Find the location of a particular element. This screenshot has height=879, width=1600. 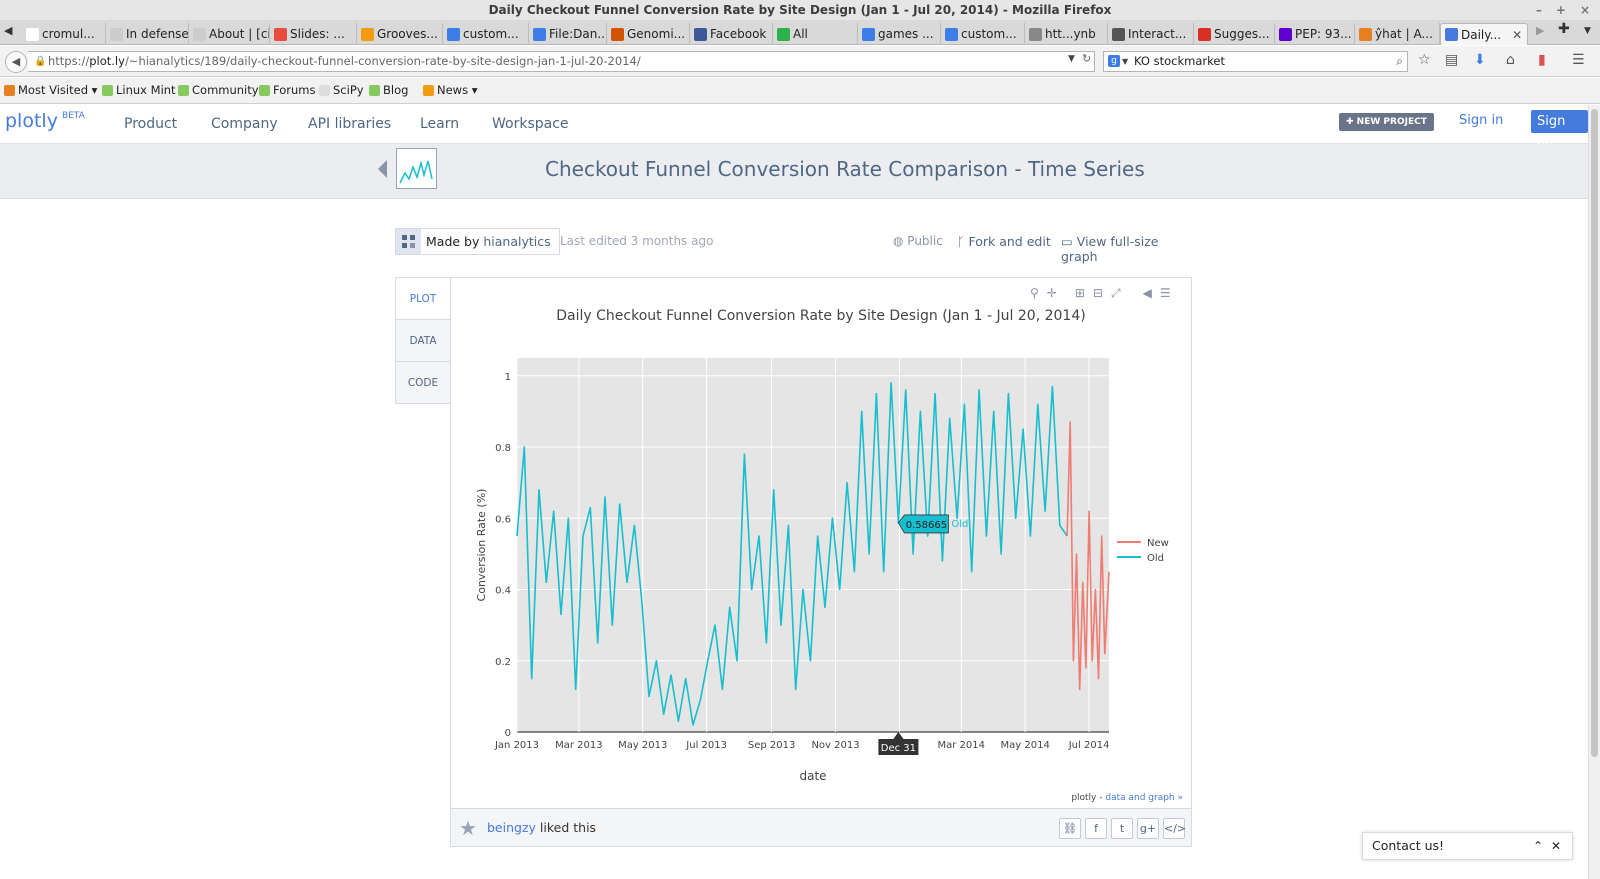

graph-thumbnail is located at coordinates (416, 168).